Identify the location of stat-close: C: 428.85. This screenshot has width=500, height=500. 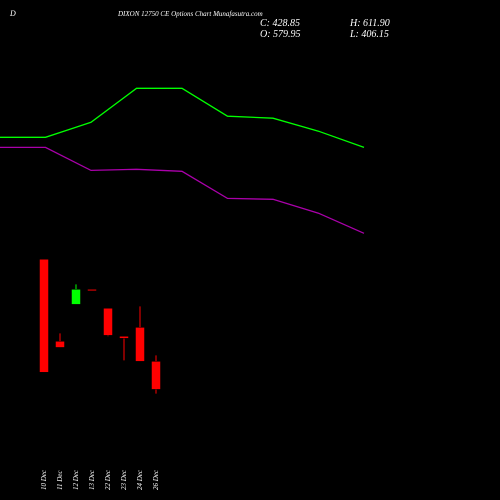
(280, 23).